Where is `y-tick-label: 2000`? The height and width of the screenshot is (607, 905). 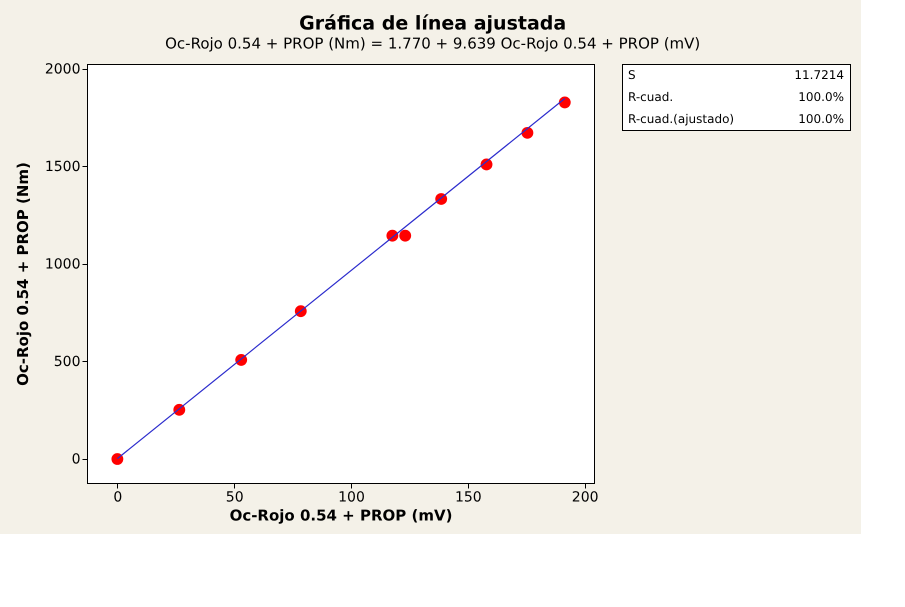 y-tick-label: 2000 is located at coordinates (62, 69).